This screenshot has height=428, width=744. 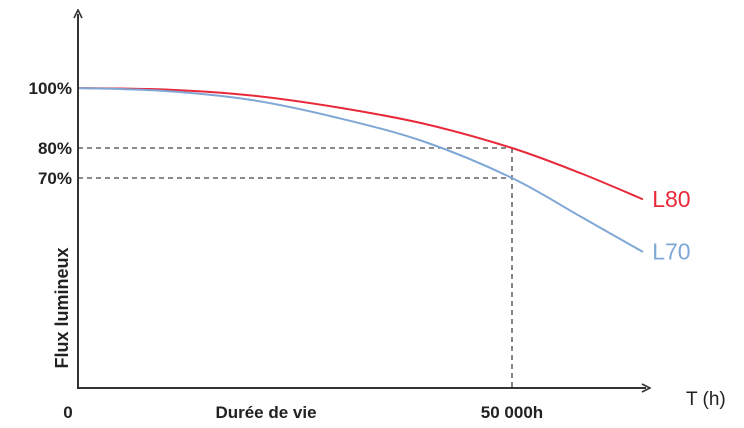 I want to click on x-tick-label-origin: 0, so click(x=67, y=412).